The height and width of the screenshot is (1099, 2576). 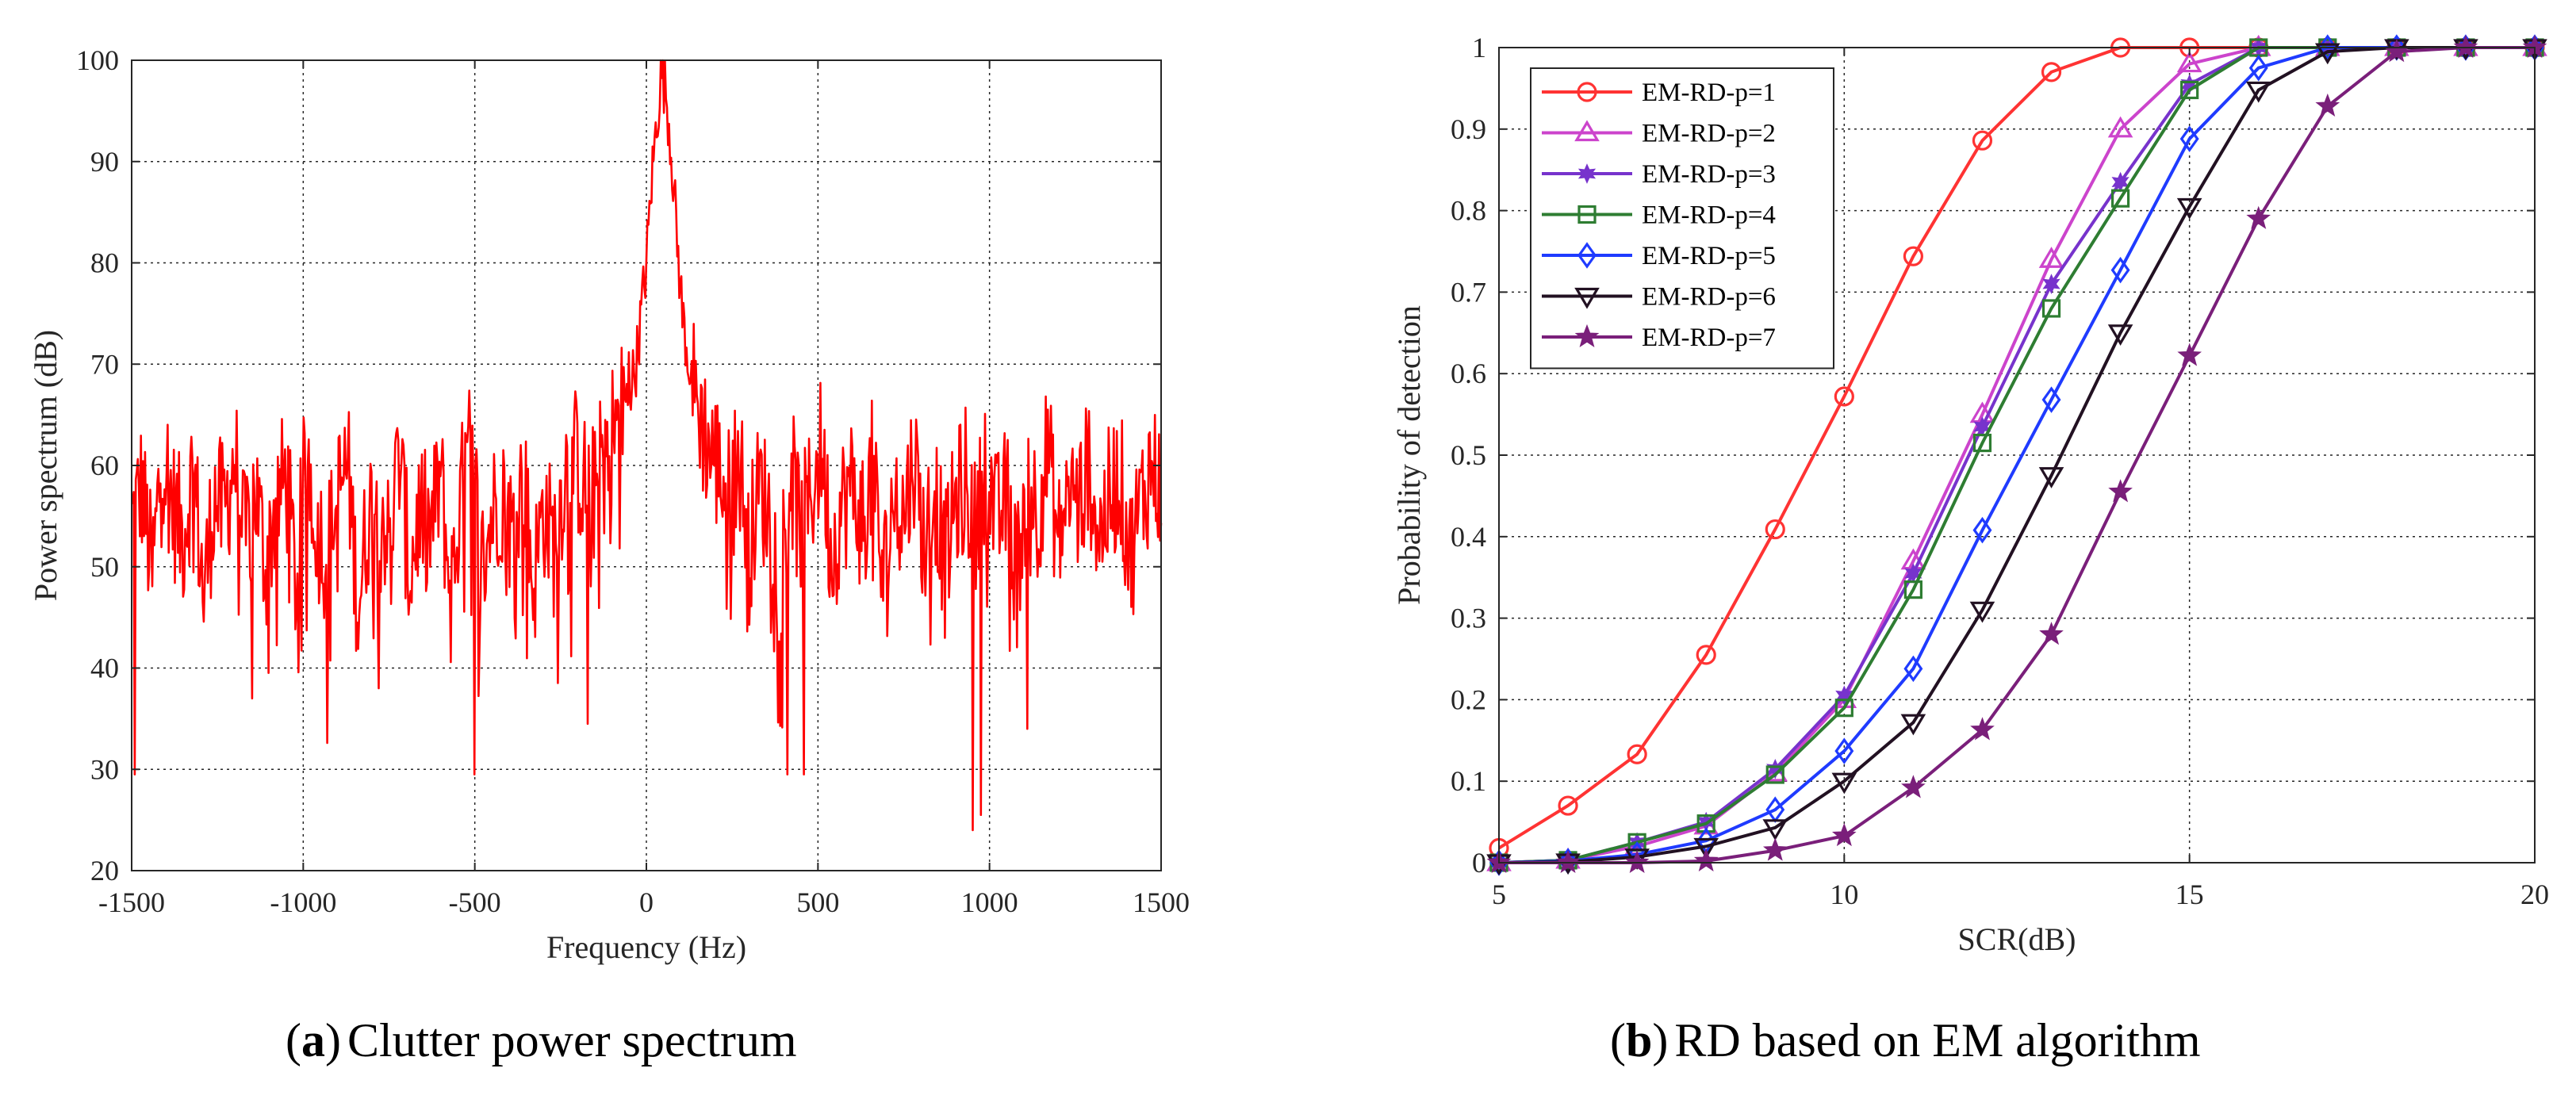 What do you see at coordinates (1469, 699) in the screenshot?
I see `b-ytick-label: 0.2` at bounding box center [1469, 699].